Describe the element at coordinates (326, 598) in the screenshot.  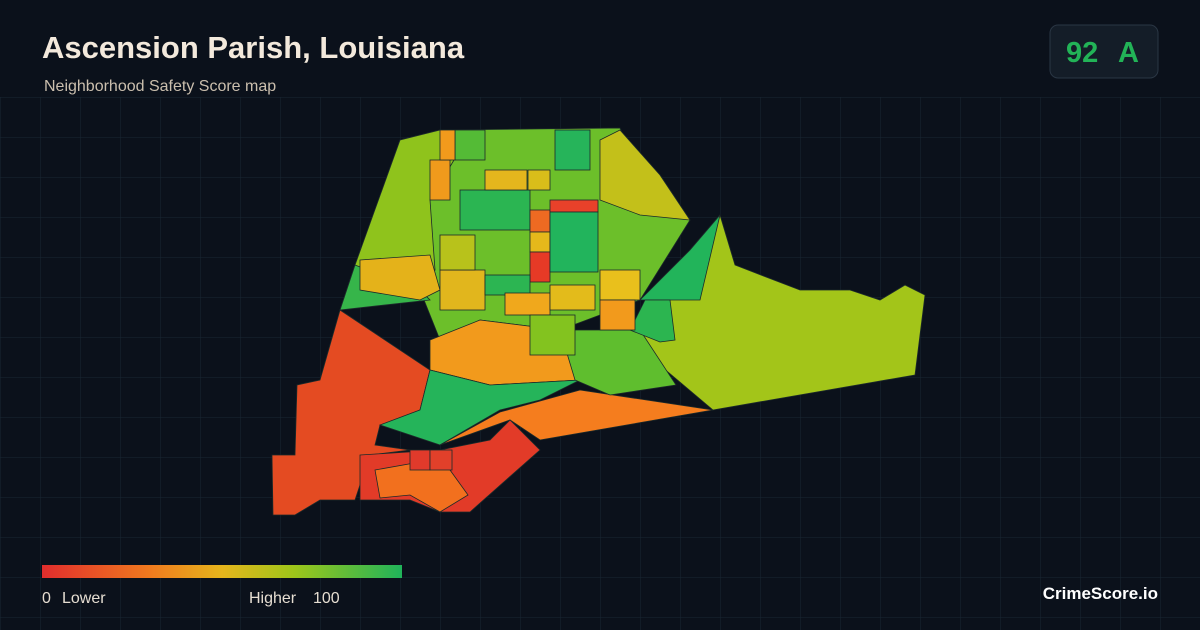
I see `legend-max: 100` at that location.